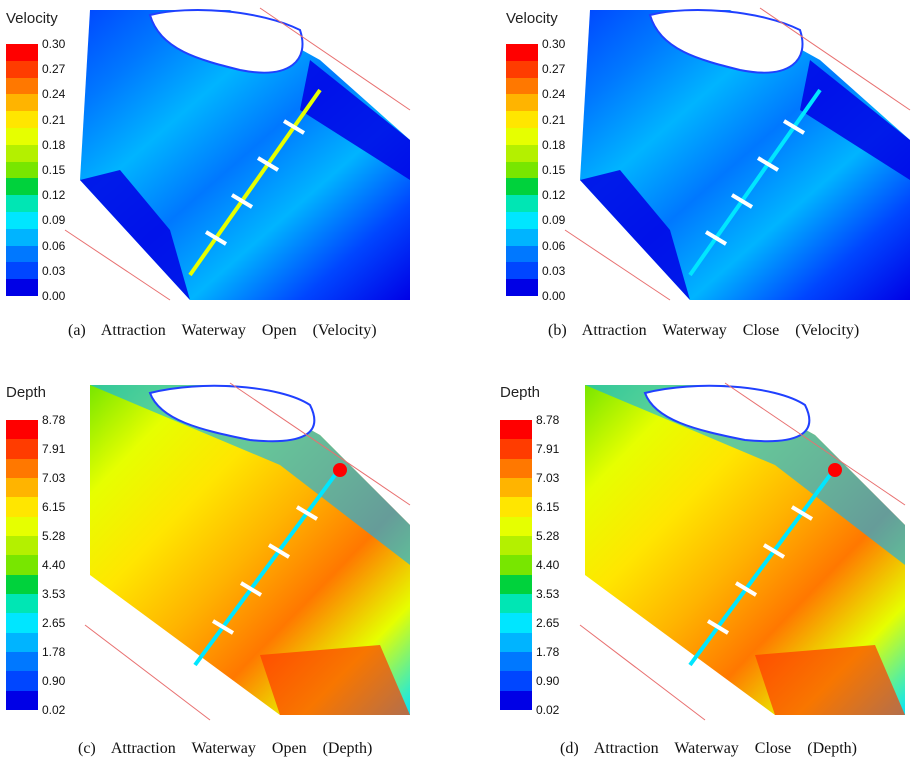  I want to click on legend-tick-label: 0.21, so click(54, 119).